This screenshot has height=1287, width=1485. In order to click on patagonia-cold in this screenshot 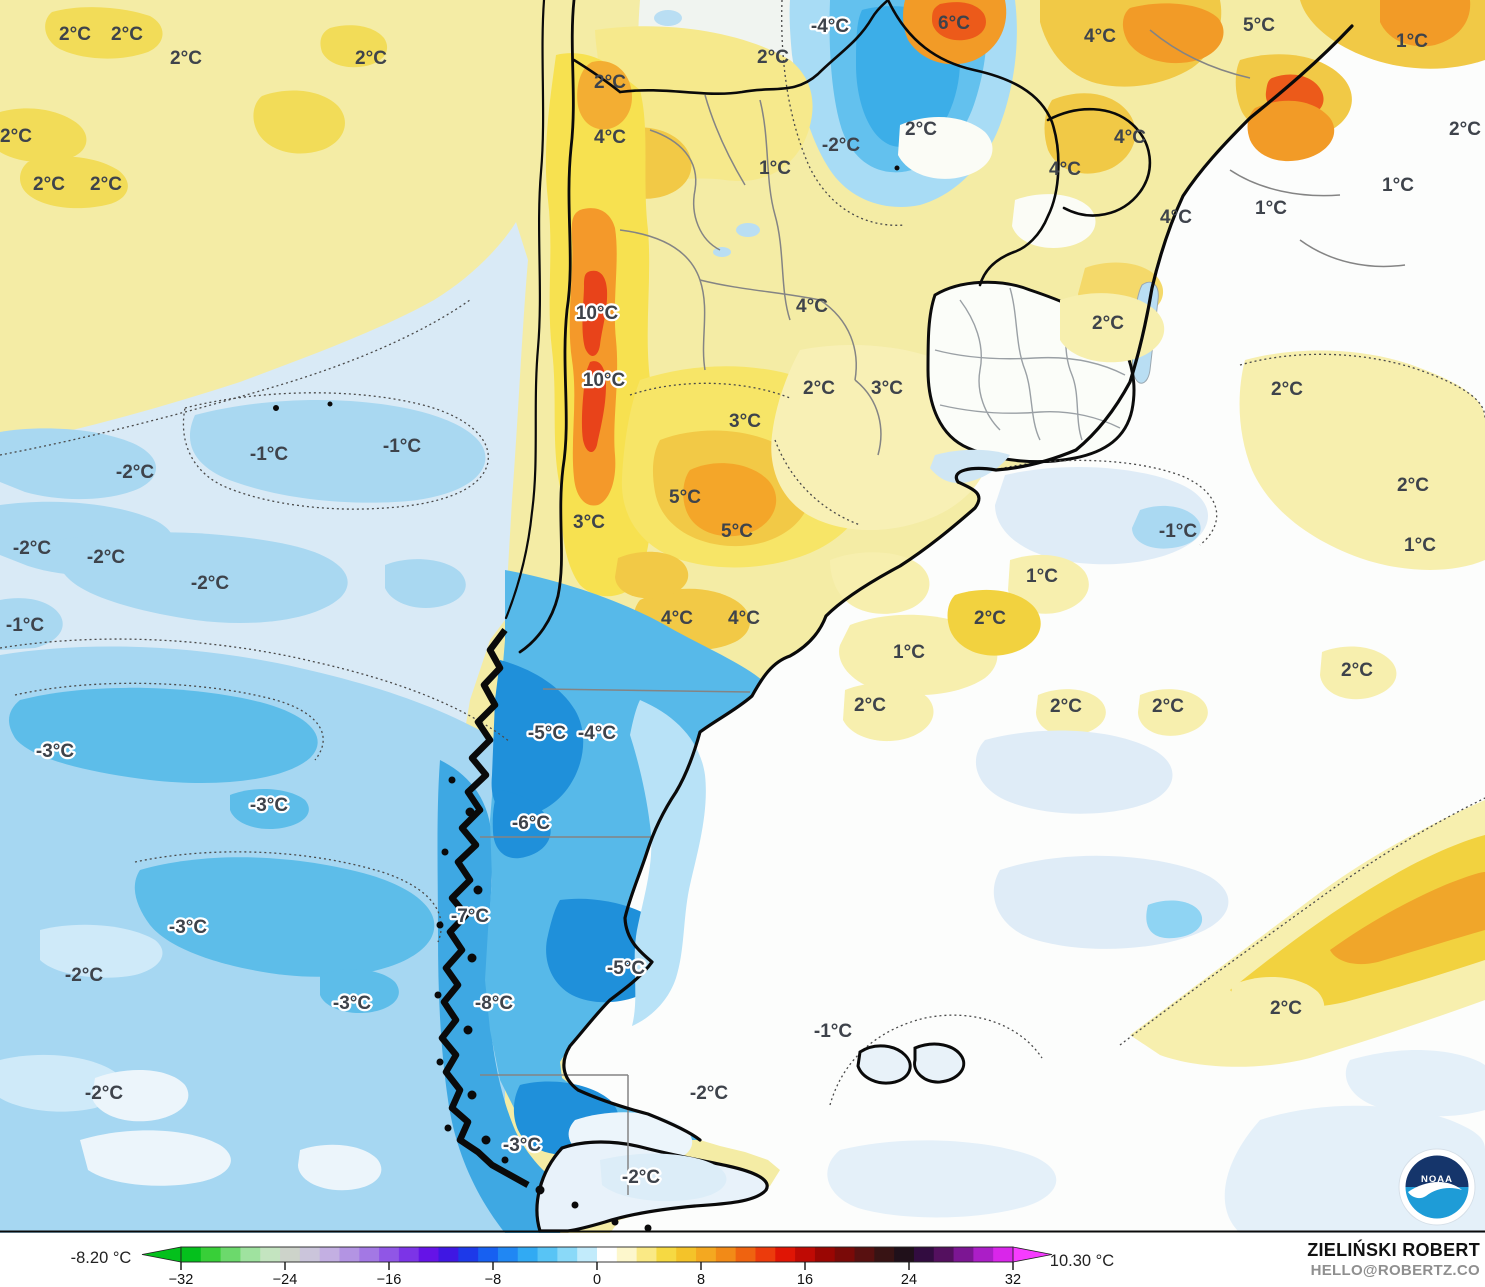, I will do `click(623, 869)`.